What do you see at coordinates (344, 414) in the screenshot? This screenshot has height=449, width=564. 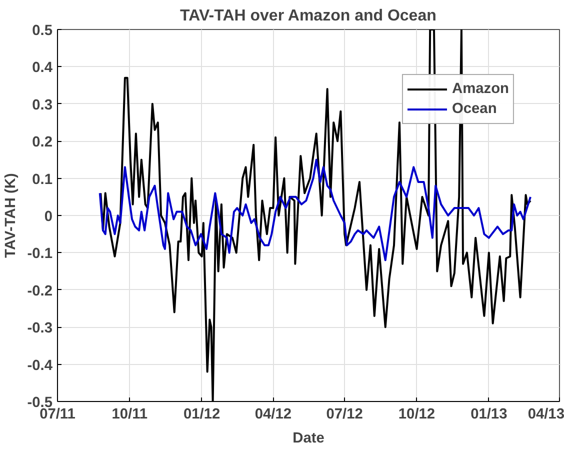 I see `x-tick-label: 07/12` at bounding box center [344, 414].